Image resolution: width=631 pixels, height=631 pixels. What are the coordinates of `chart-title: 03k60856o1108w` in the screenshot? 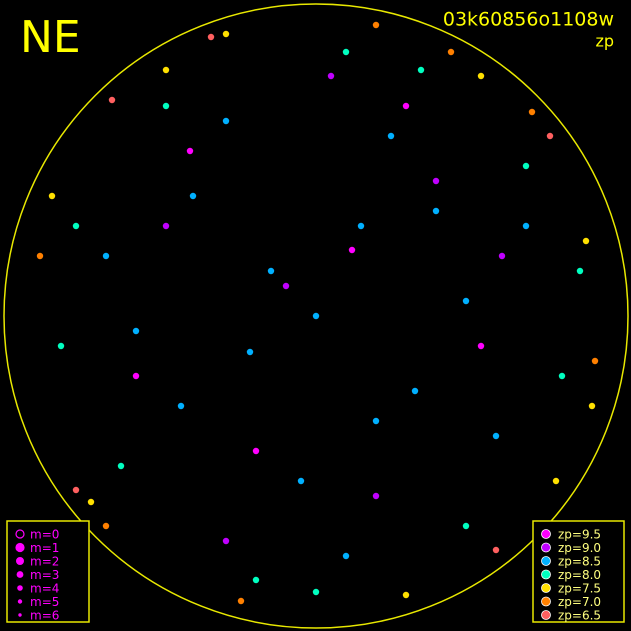 It's located at (528, 20).